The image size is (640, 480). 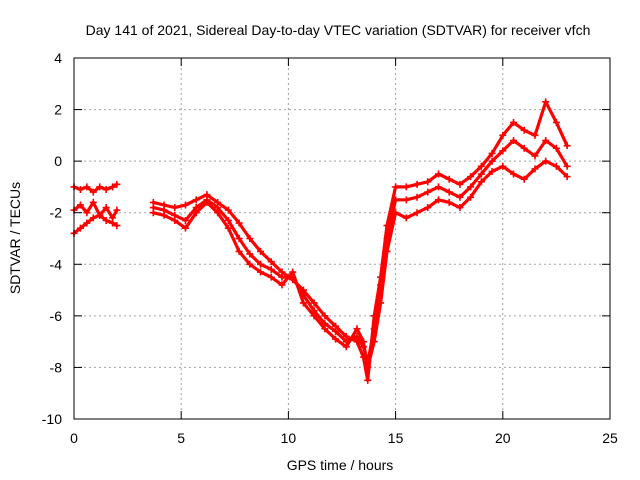 I want to click on x-tick-label: 25, so click(x=610, y=438).